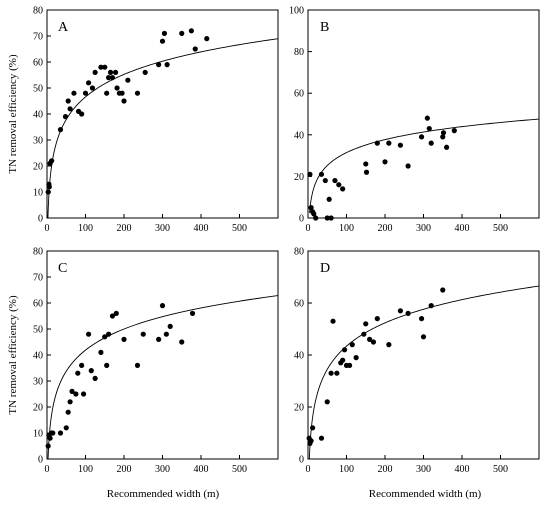 Image resolution: width=550 pixels, height=508 pixels. What do you see at coordinates (38, 115) in the screenshot?
I see `panel-a-y-tick-label: 40` at bounding box center [38, 115].